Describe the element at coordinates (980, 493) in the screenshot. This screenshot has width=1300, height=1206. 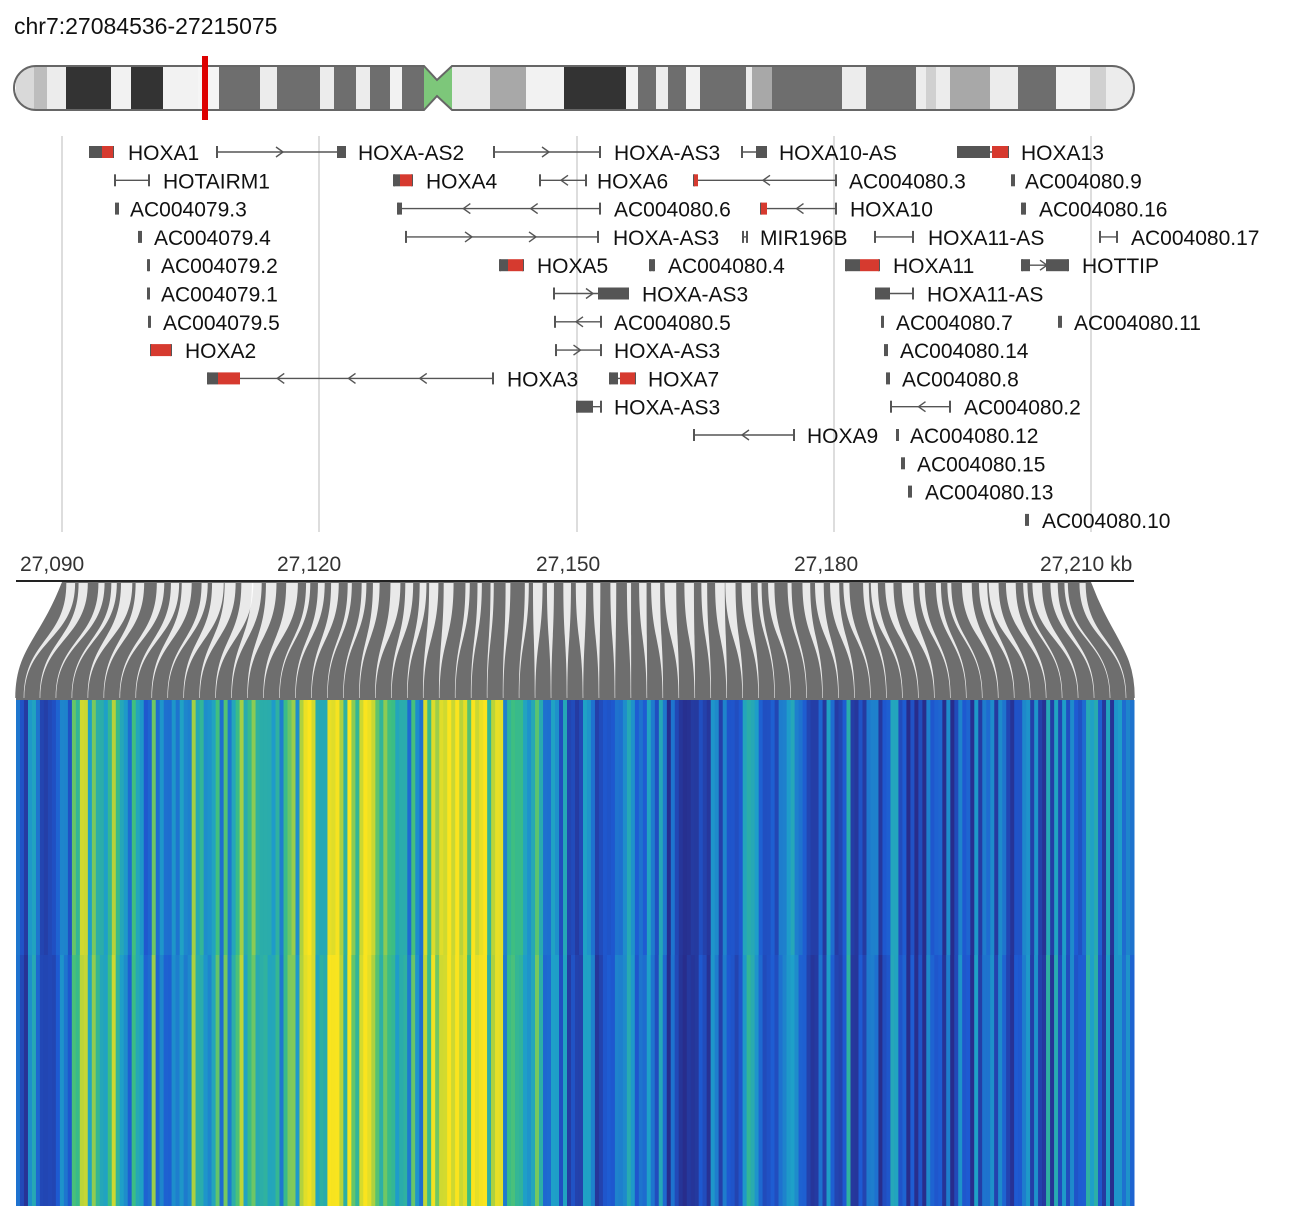
I see `gene-ac004080.13: AC004080.13` at that location.